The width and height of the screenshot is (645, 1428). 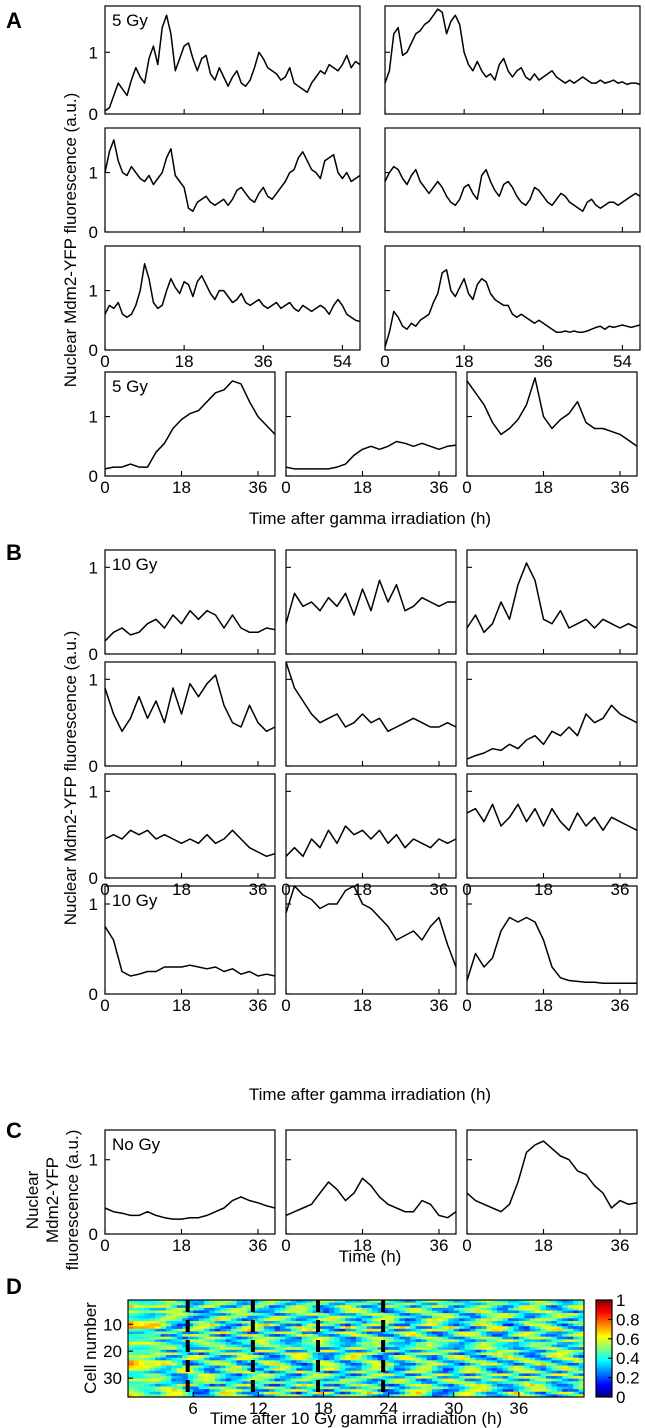 I want to click on panel-c-2-trace, so click(x=371, y=1198).